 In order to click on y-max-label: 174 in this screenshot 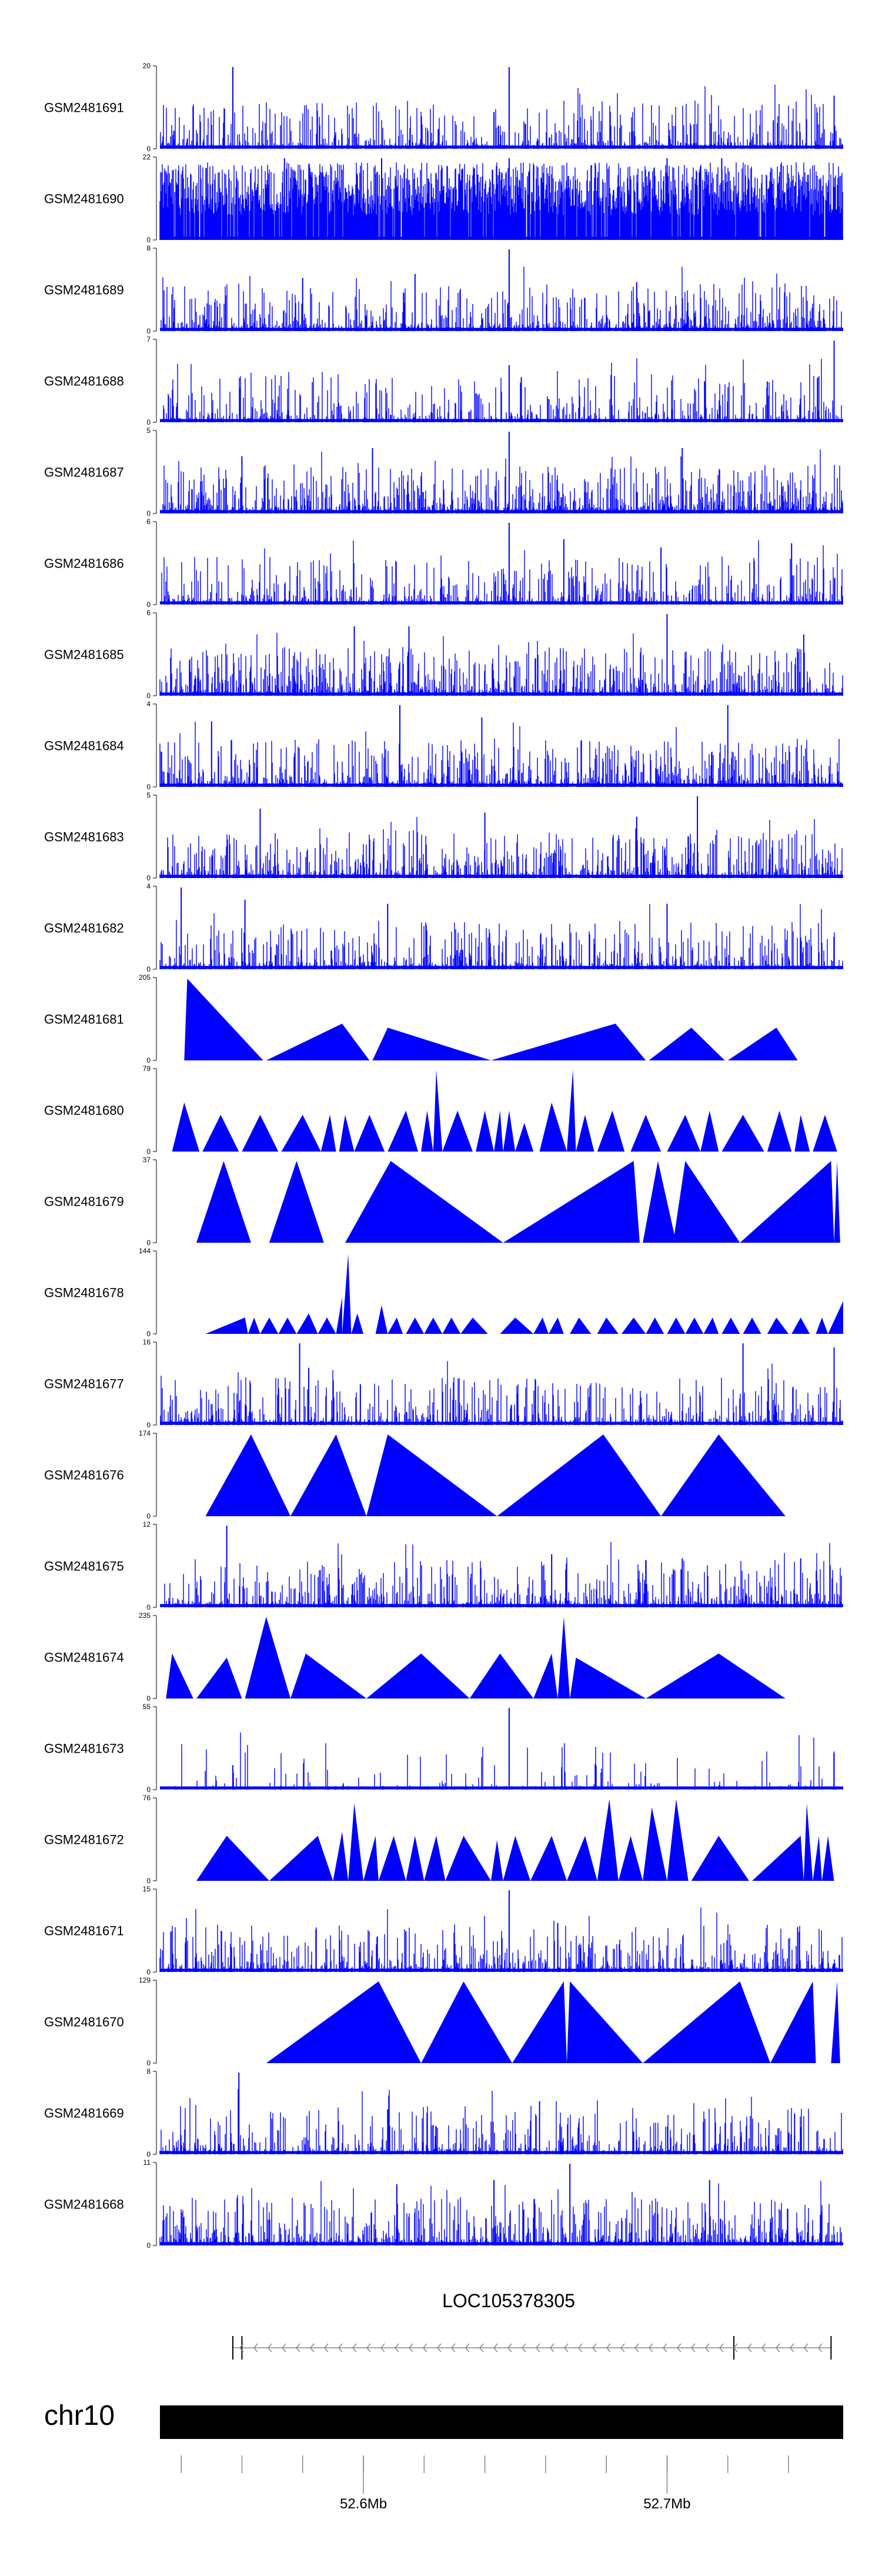, I will do `click(145, 1433)`.